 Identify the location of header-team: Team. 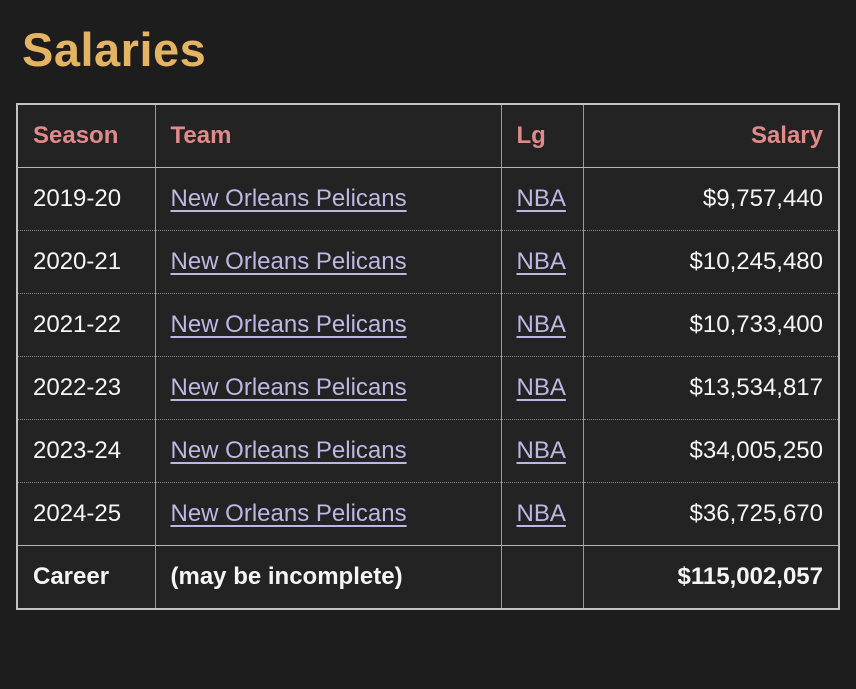
(327, 136).